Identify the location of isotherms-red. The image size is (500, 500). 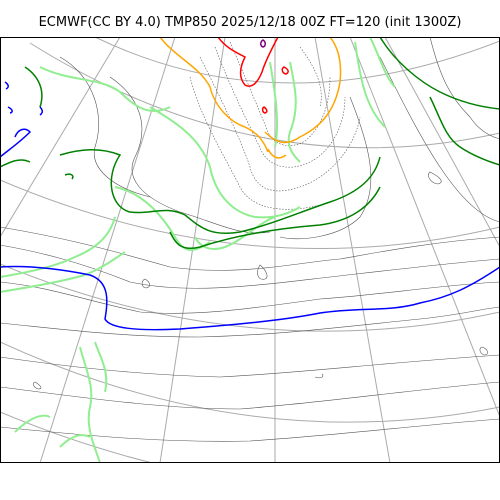
(253, 75).